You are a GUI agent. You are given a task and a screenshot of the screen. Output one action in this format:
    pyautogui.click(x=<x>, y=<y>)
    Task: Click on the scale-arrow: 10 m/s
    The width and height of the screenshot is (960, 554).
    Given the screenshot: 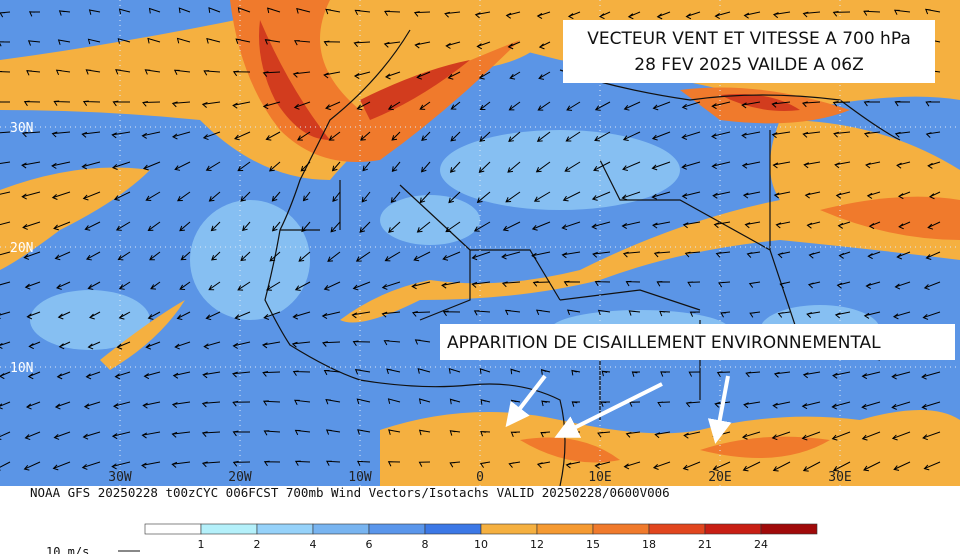 What is the action you would take?
    pyautogui.click(x=93, y=549)
    